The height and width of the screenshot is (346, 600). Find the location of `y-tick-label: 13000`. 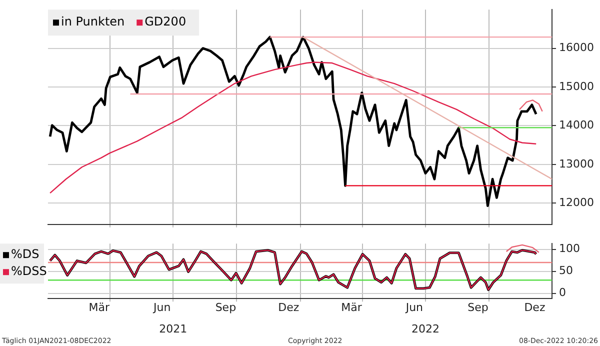

y-tick-label: 13000 is located at coordinates (576, 163).